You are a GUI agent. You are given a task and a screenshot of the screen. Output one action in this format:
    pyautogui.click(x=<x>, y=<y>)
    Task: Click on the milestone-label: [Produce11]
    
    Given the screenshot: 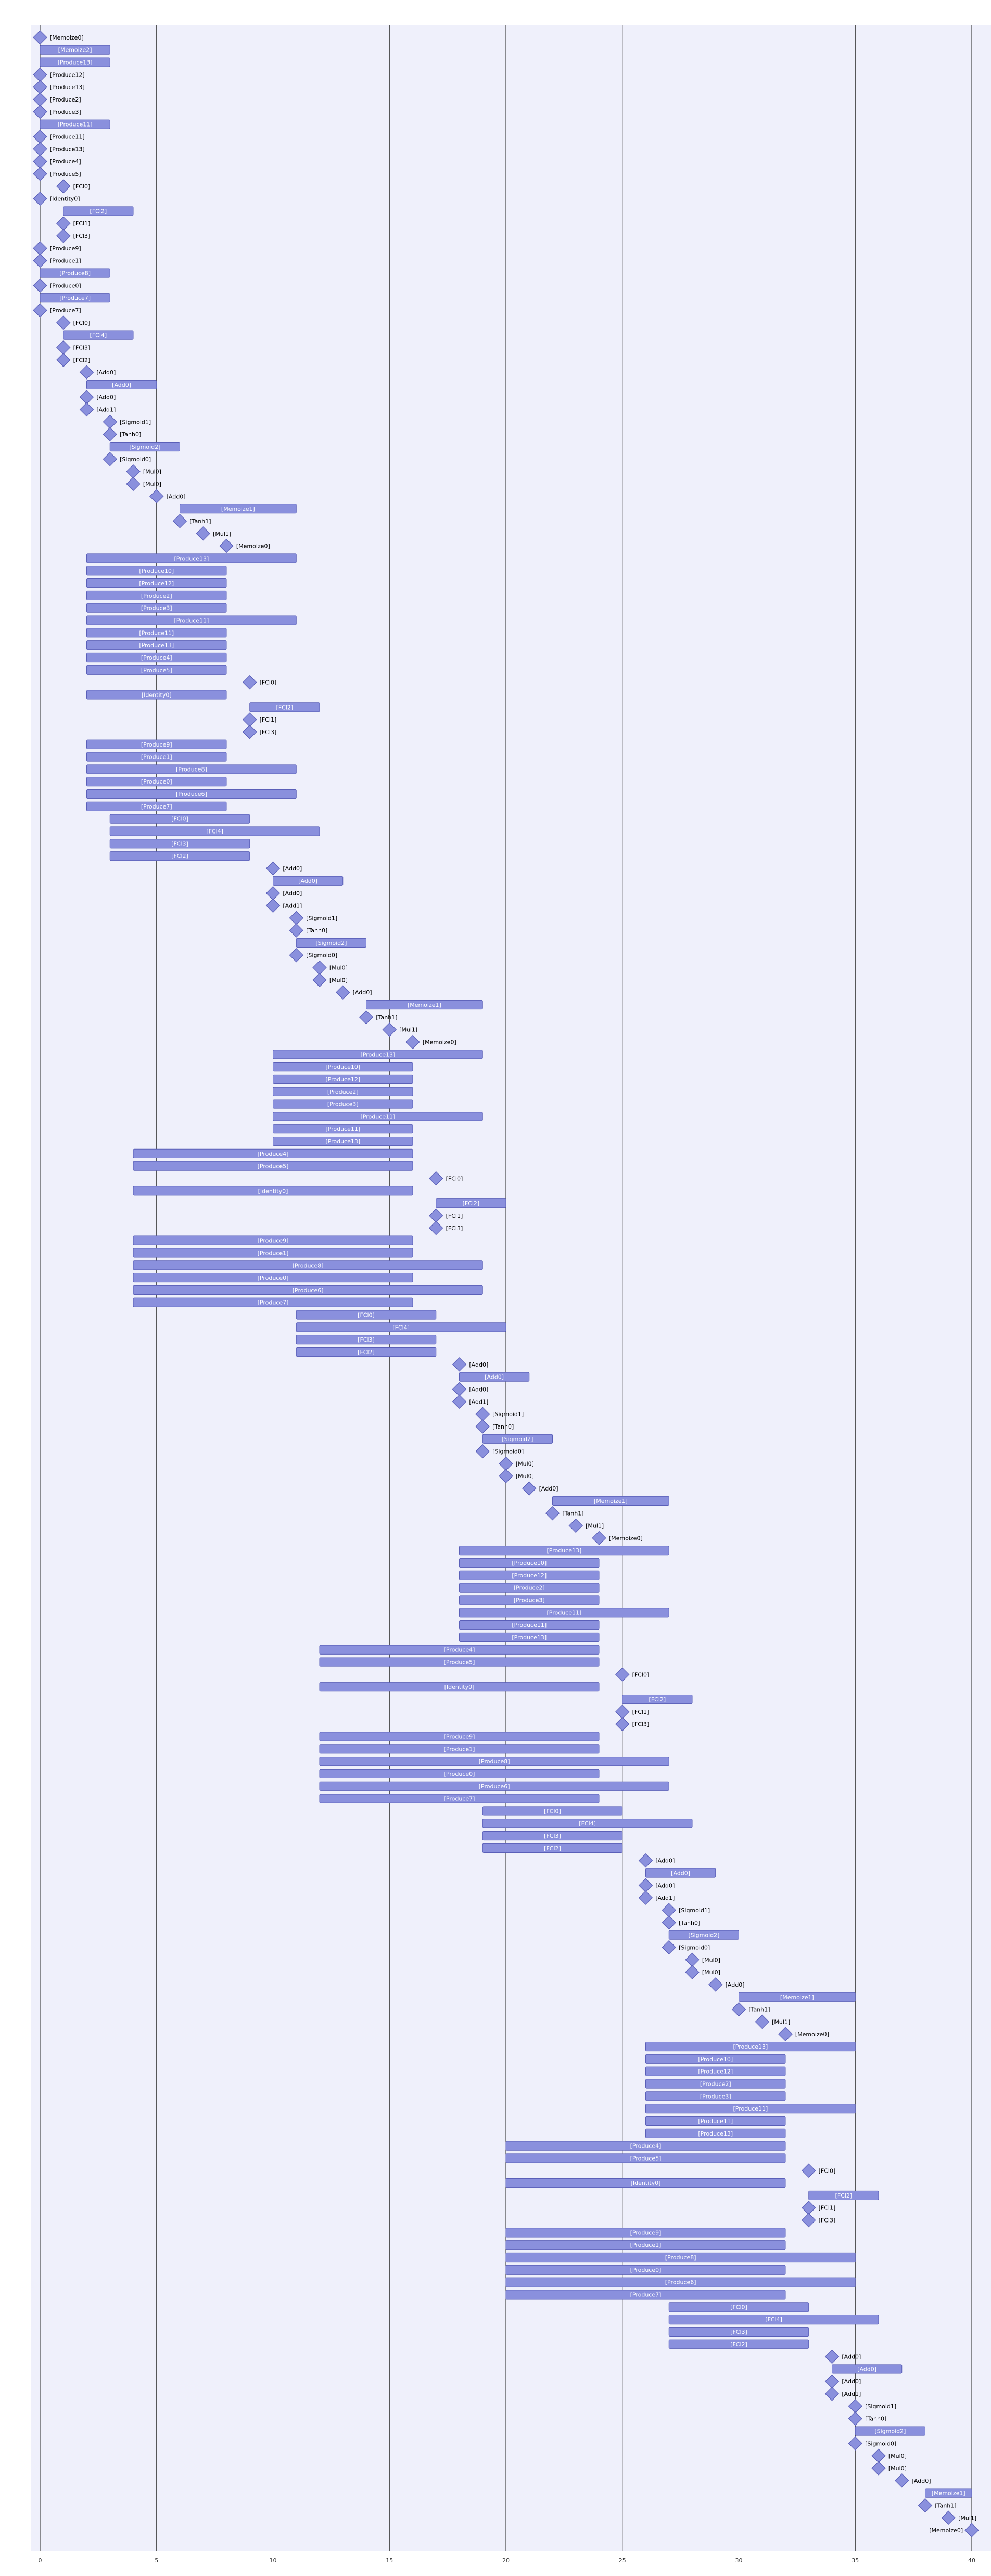 What is the action you would take?
    pyautogui.click(x=67, y=136)
    